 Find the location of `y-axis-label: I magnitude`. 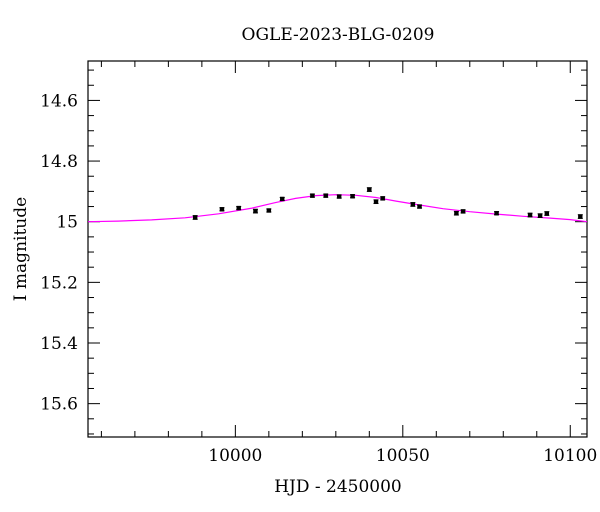

y-axis-label: I magnitude is located at coordinates (21, 249).